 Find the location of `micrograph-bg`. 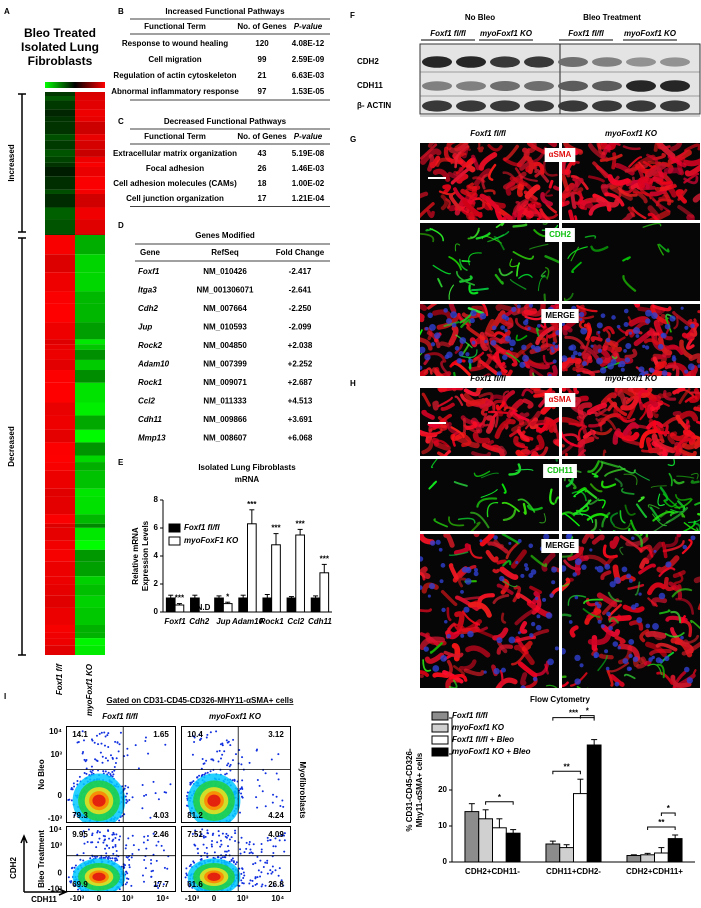

micrograph-bg is located at coordinates (631, 262).